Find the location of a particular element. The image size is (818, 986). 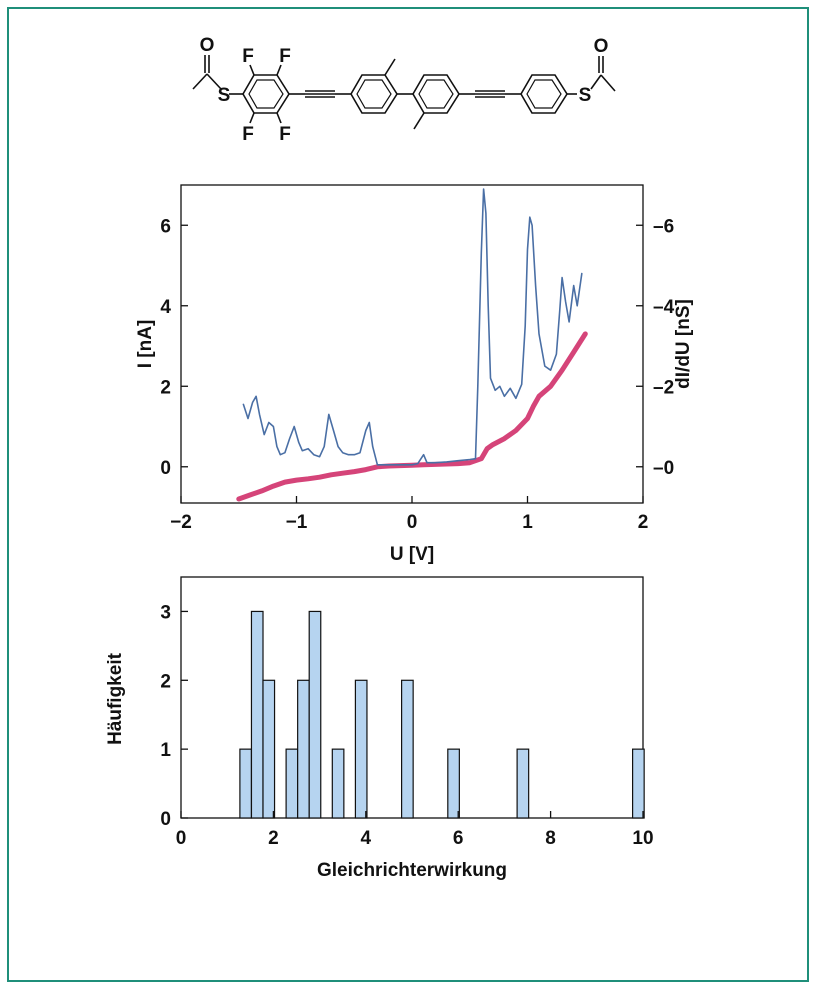

y2-ticks: –0 –2 –4 –6 is located at coordinates (655, 347).